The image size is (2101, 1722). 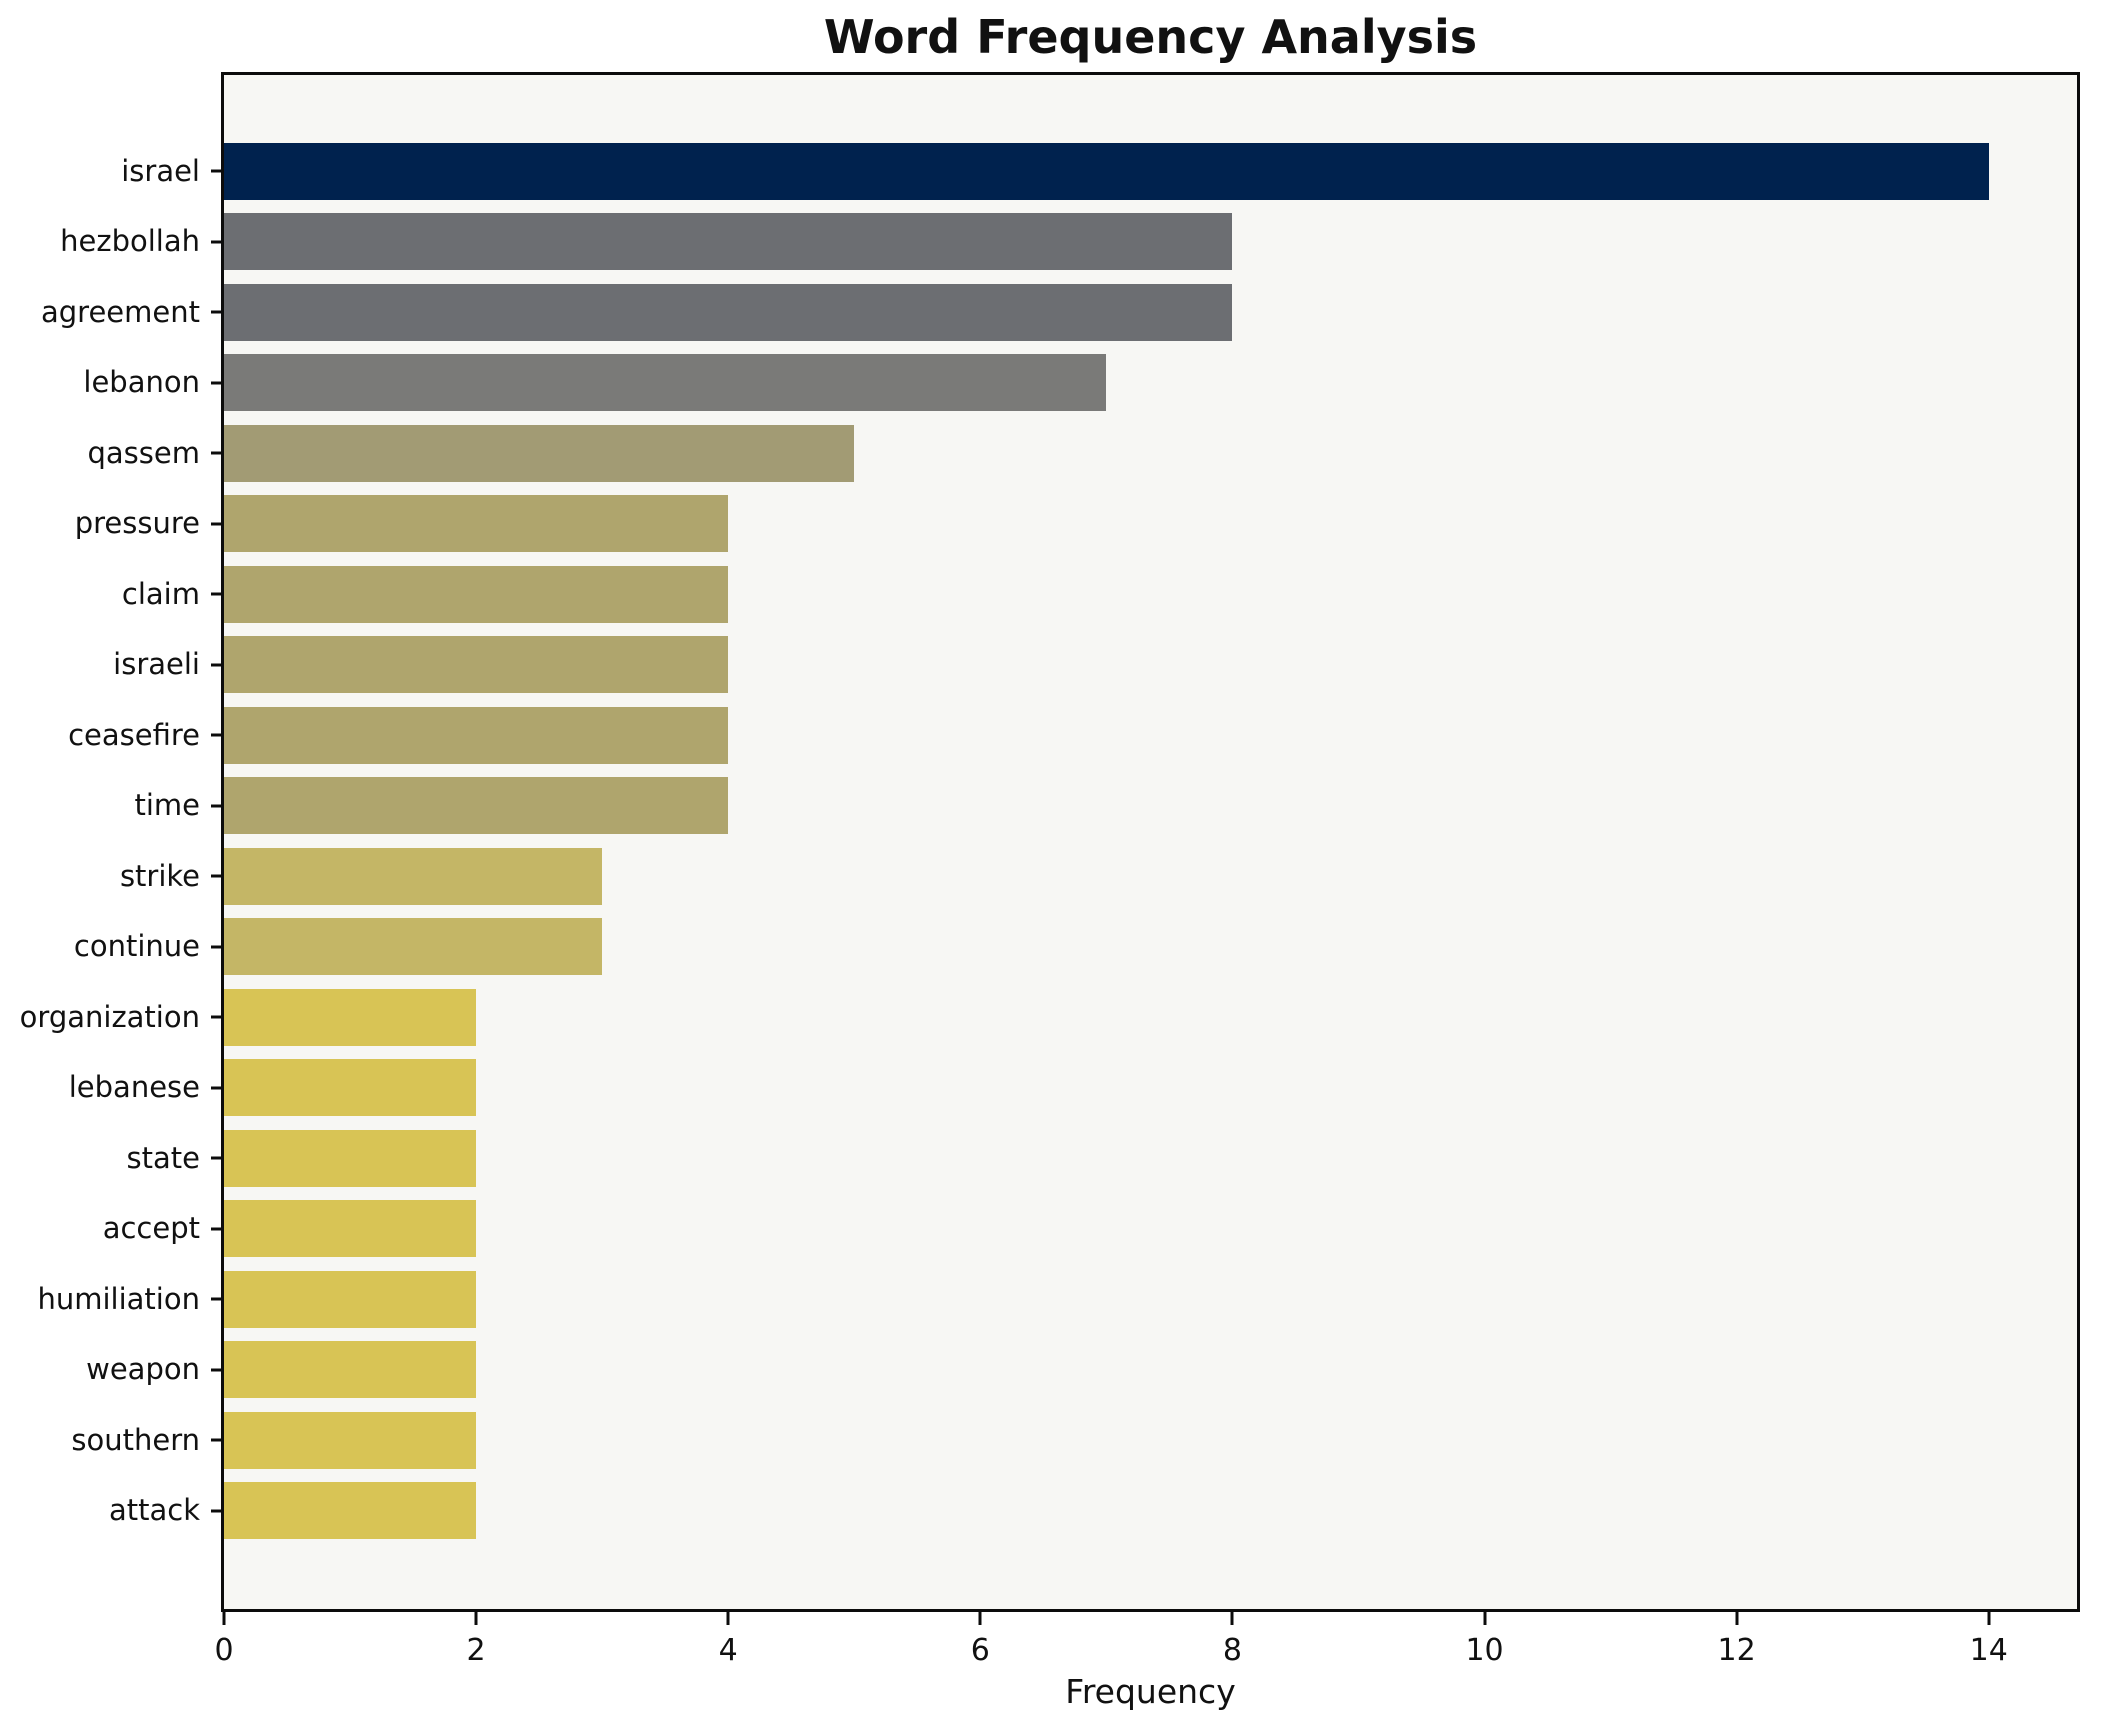 What do you see at coordinates (1075, 947) in the screenshot?
I see `bar-row: continue` at bounding box center [1075, 947].